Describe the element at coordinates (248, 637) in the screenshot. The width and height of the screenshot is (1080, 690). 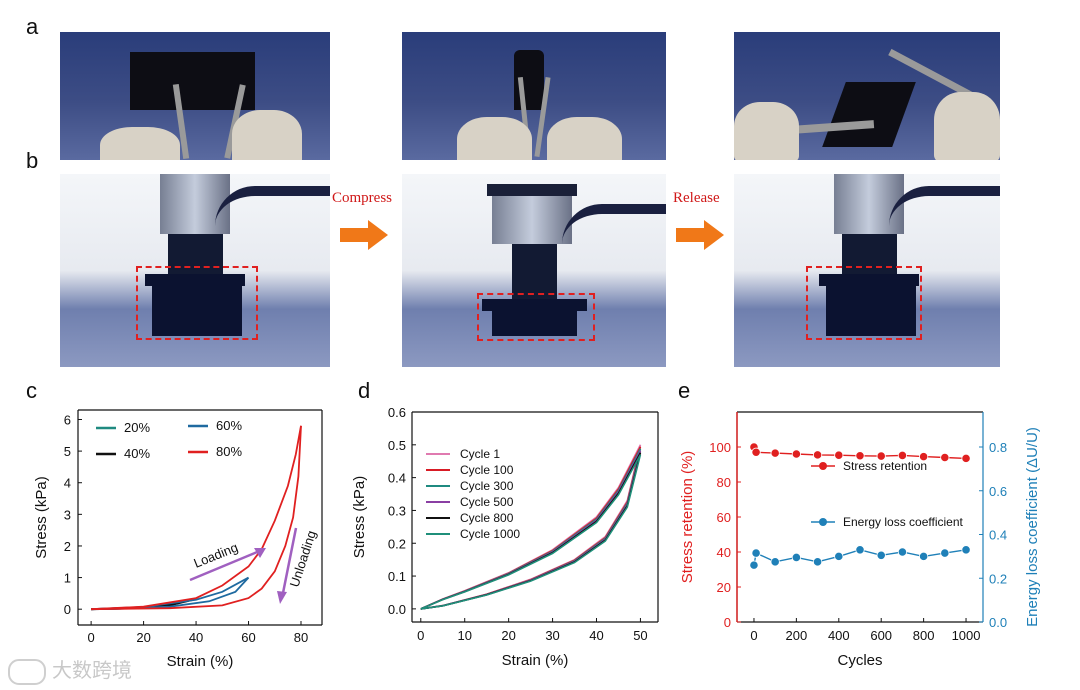
I see `x-tick-label: 60` at that location.